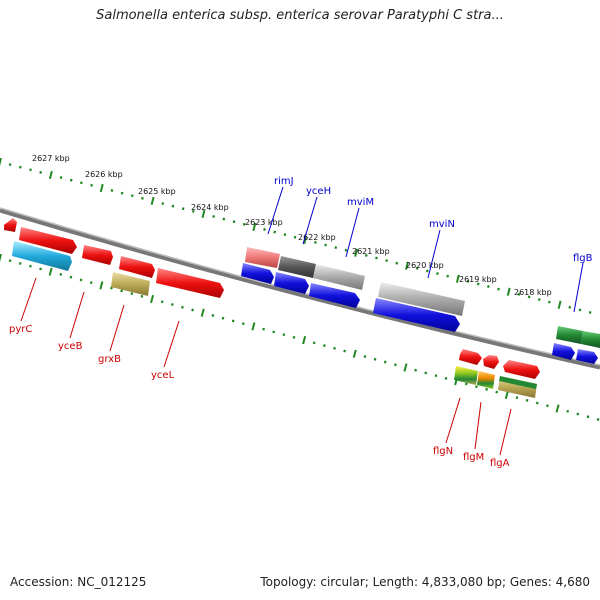 This screenshot has height=600, width=600. I want to click on kbp-label: 2621 kbp, so click(371, 251).